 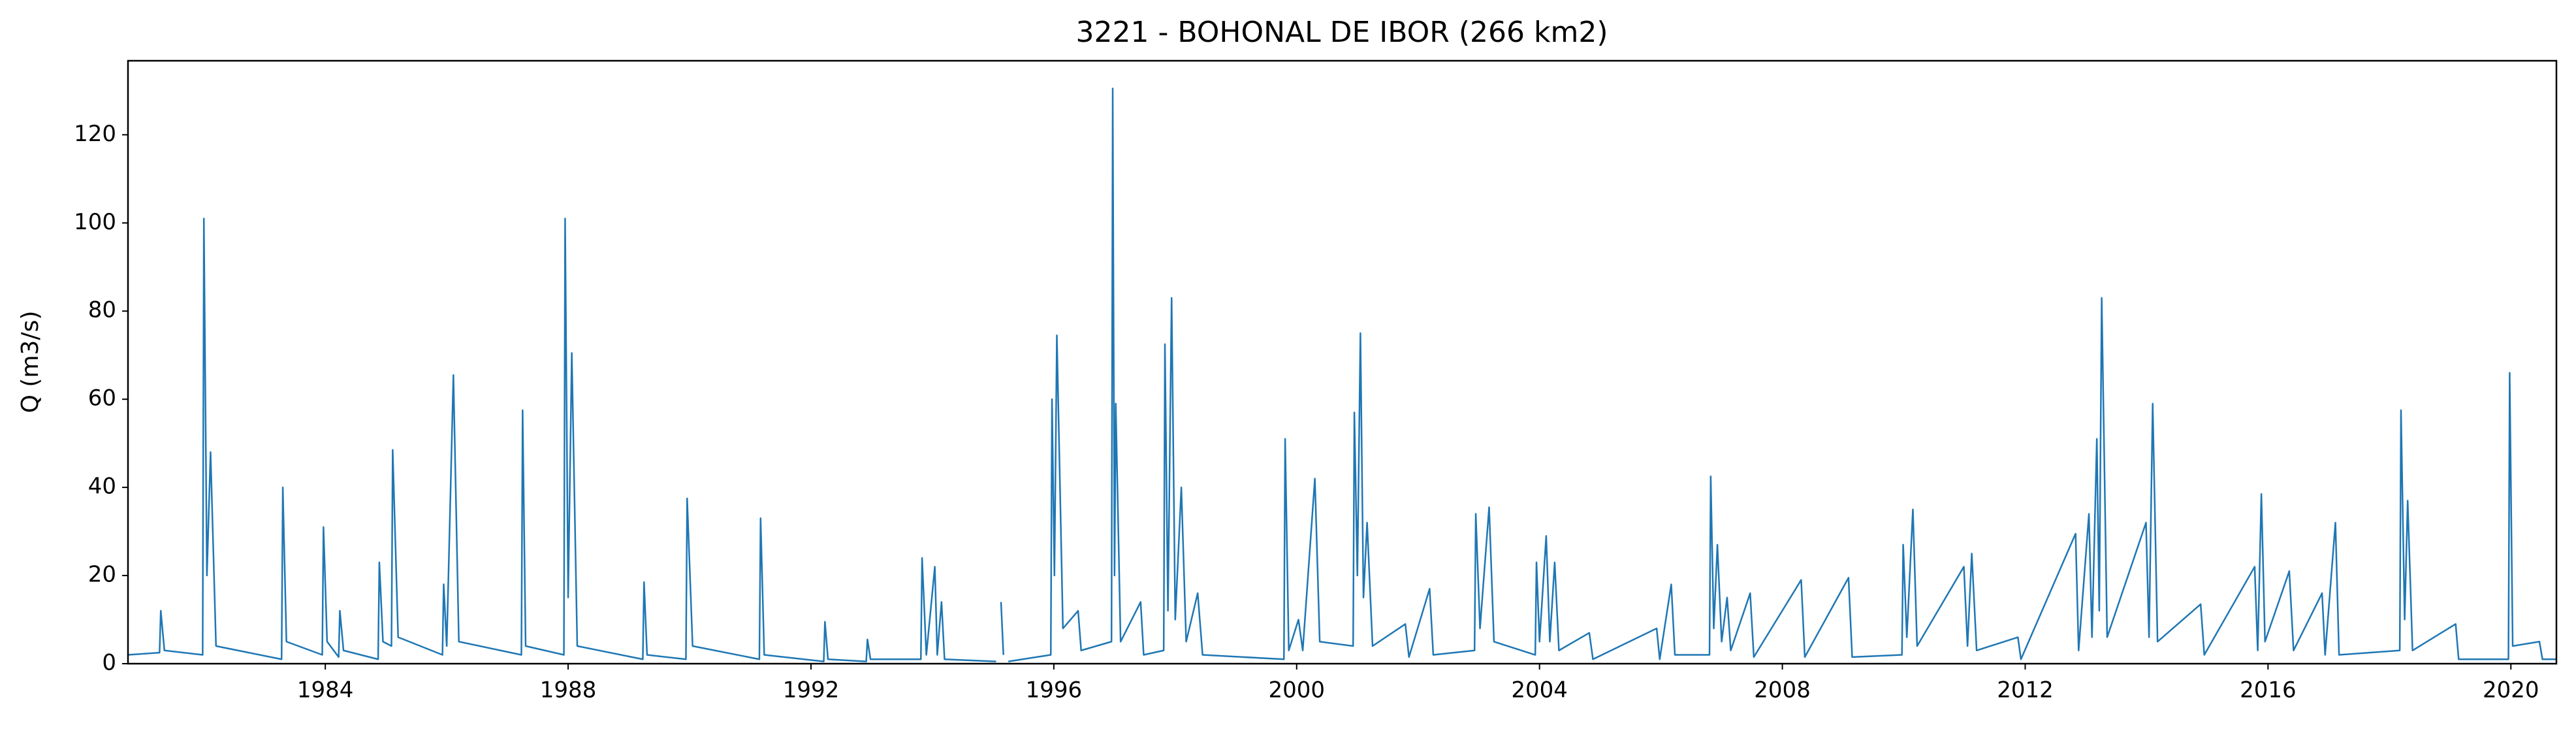 What do you see at coordinates (31, 362) in the screenshot?
I see `y-axis-label: Q (m3/s)` at bounding box center [31, 362].